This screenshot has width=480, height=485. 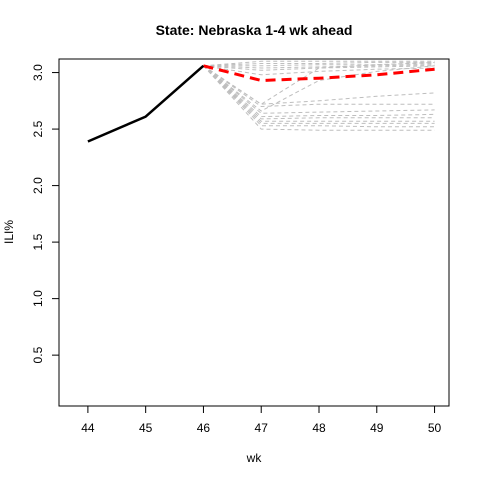 I want to click on x-tick-label: 47, so click(x=262, y=428).